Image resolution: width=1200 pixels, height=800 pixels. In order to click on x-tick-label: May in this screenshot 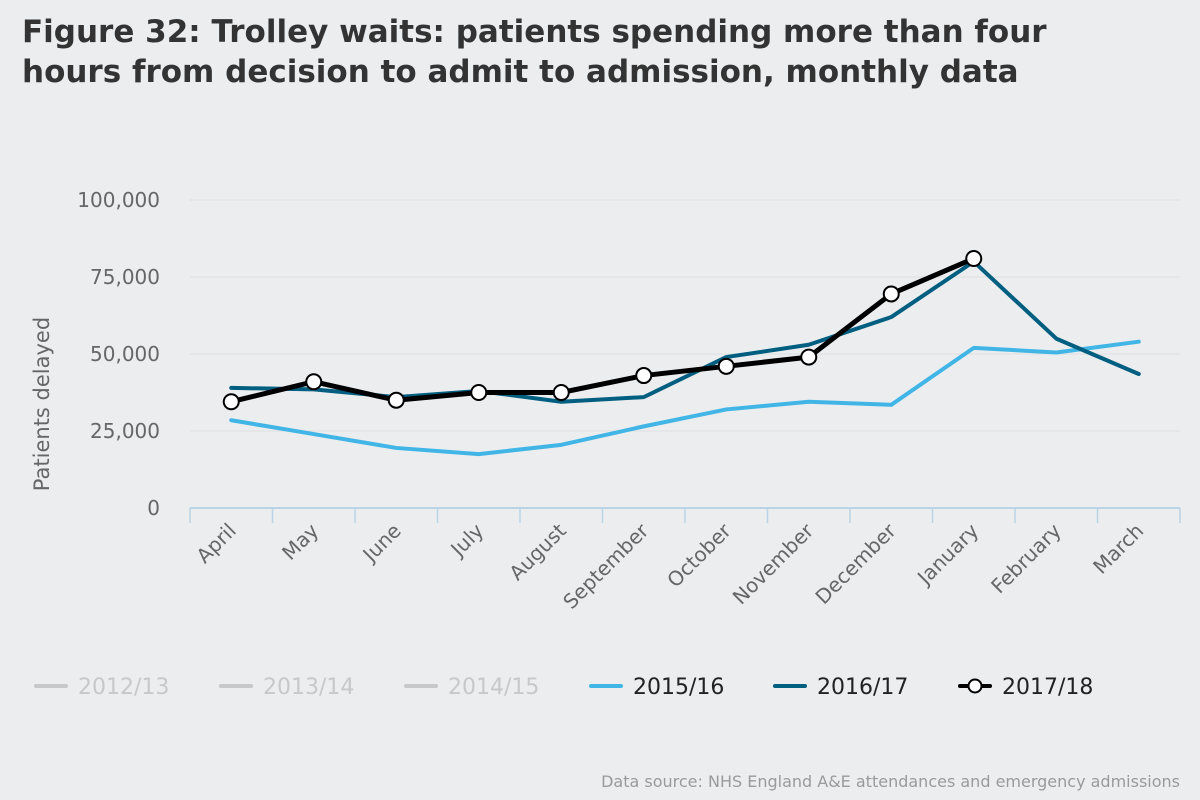, I will do `click(300, 541)`.